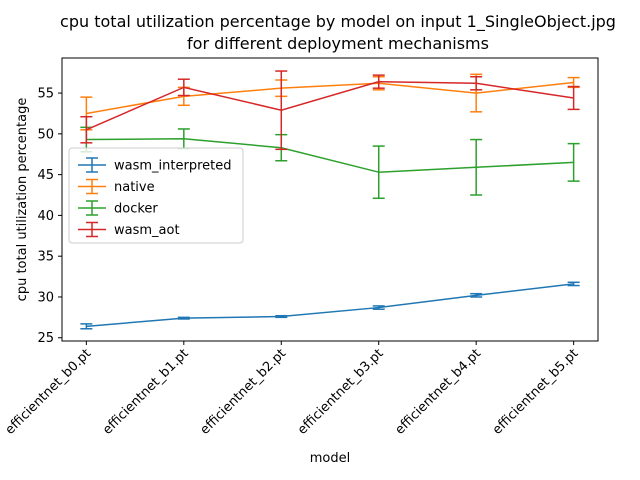 The height and width of the screenshot is (480, 640). I want to click on chart-title-line-2: for different deployment mechanisms, so click(338, 43).